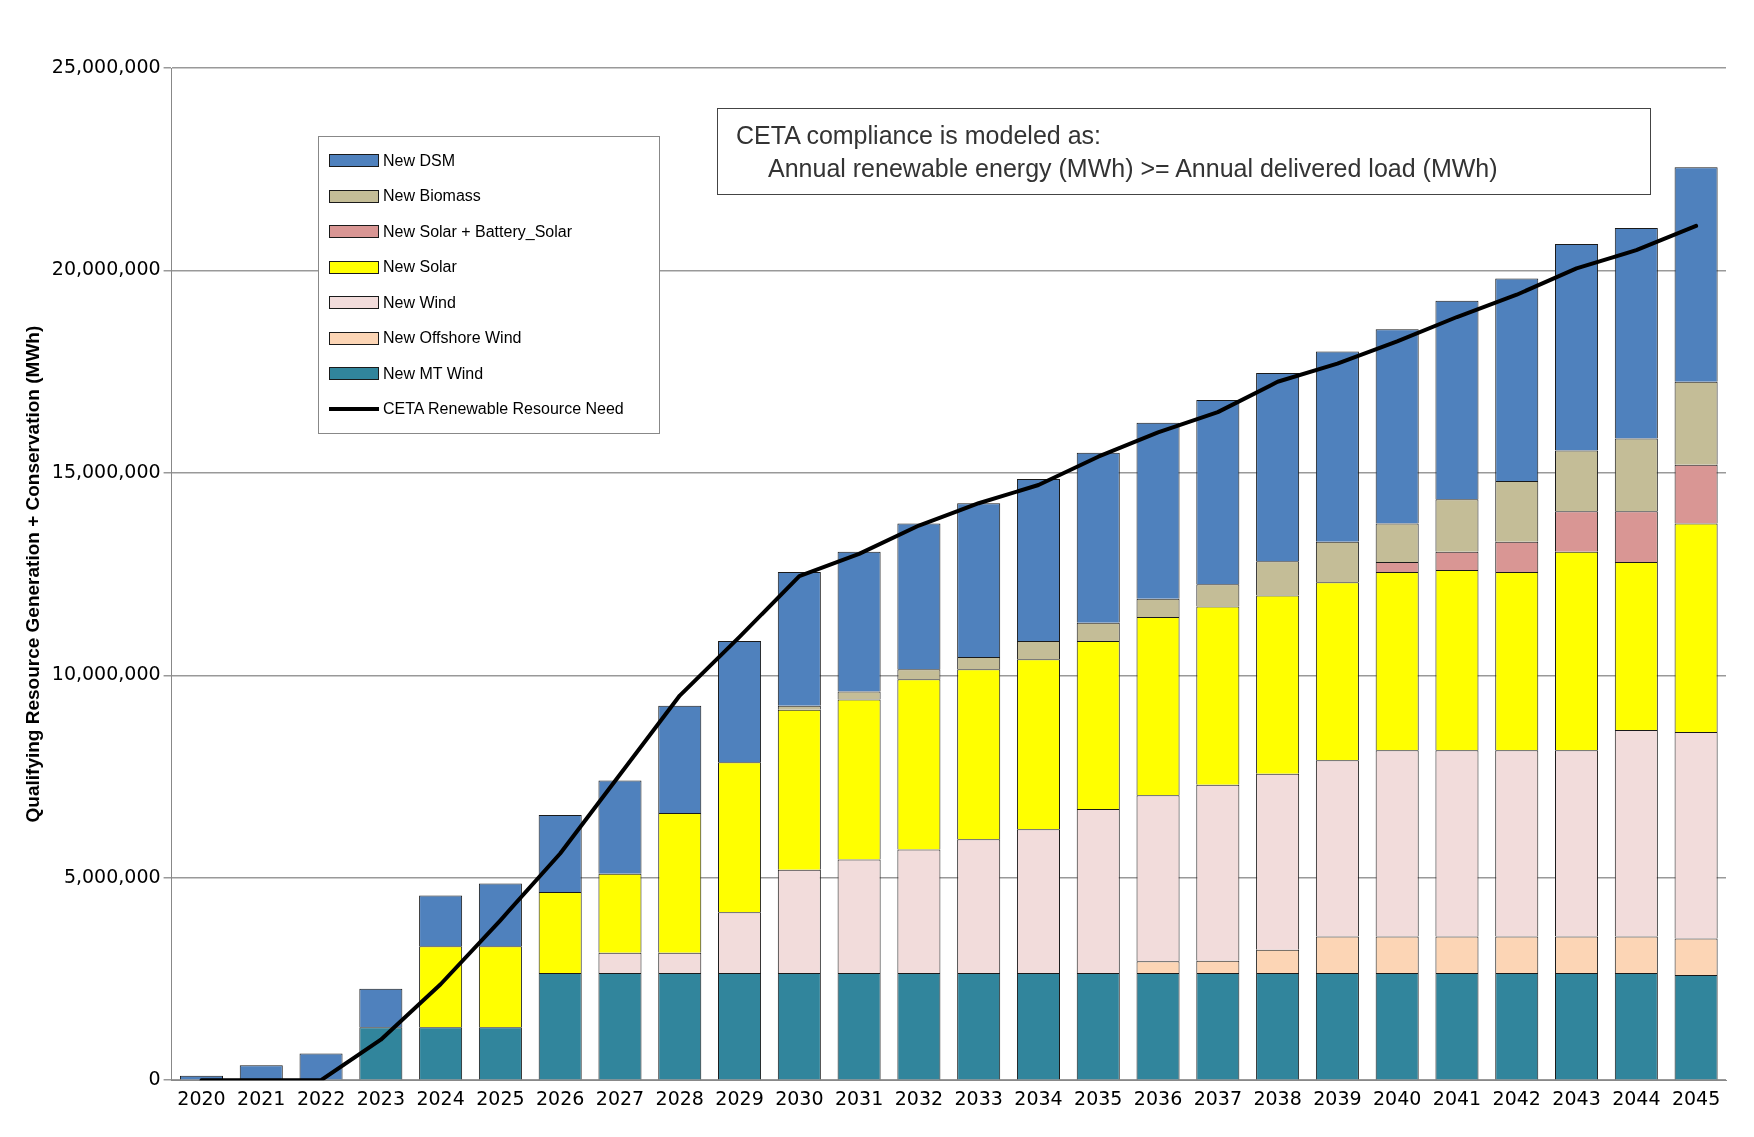  Describe the element at coordinates (433, 373) in the screenshot. I see `legend-label: New MT Wind` at that location.